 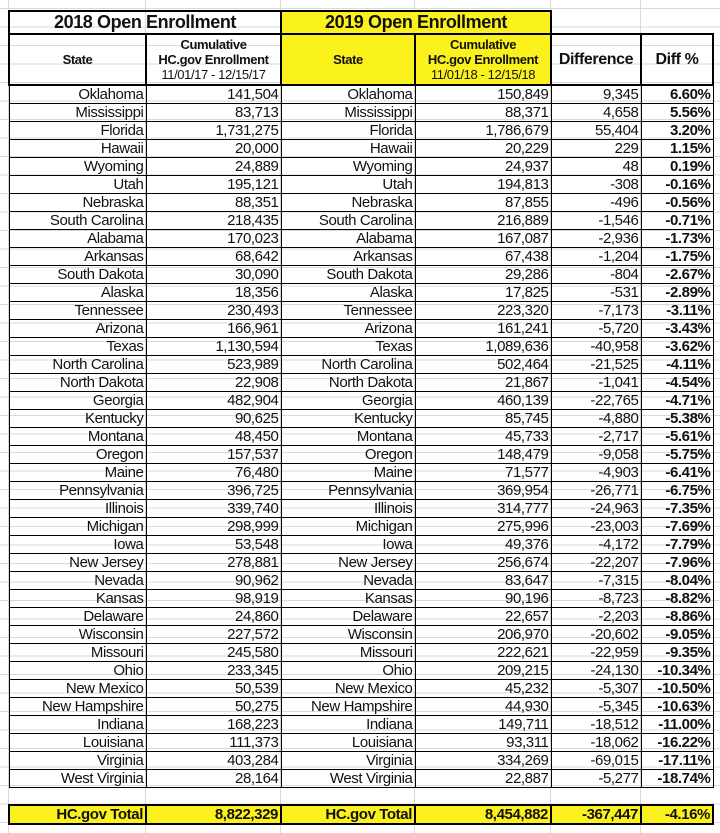 What do you see at coordinates (677, 130) in the screenshot?
I see `diff-pct-cell: 3.20%` at bounding box center [677, 130].